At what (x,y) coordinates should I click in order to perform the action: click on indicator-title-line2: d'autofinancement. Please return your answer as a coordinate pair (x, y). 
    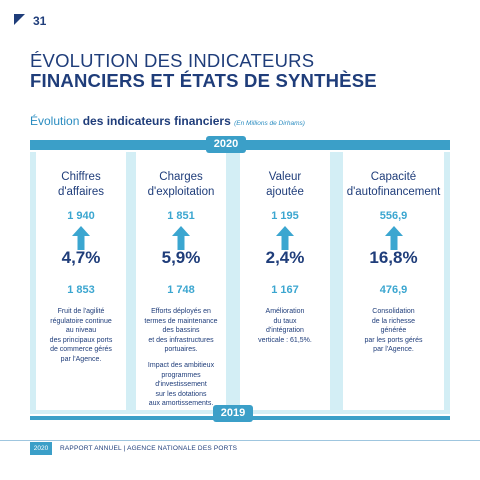
    Looking at the image, I should click on (393, 192).